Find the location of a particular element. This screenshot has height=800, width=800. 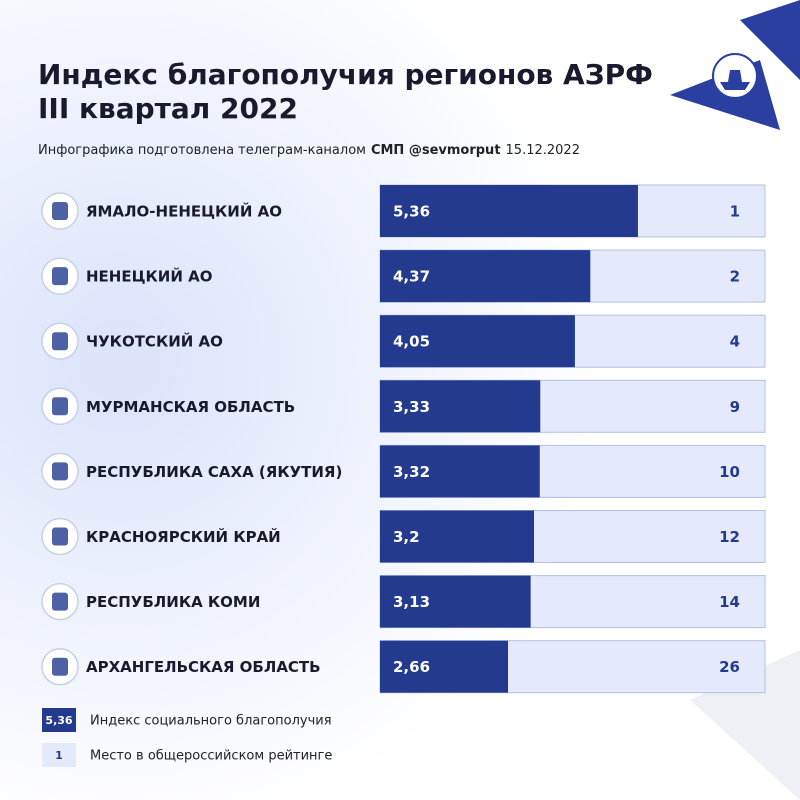

rank-label: 26 is located at coordinates (729, 667).